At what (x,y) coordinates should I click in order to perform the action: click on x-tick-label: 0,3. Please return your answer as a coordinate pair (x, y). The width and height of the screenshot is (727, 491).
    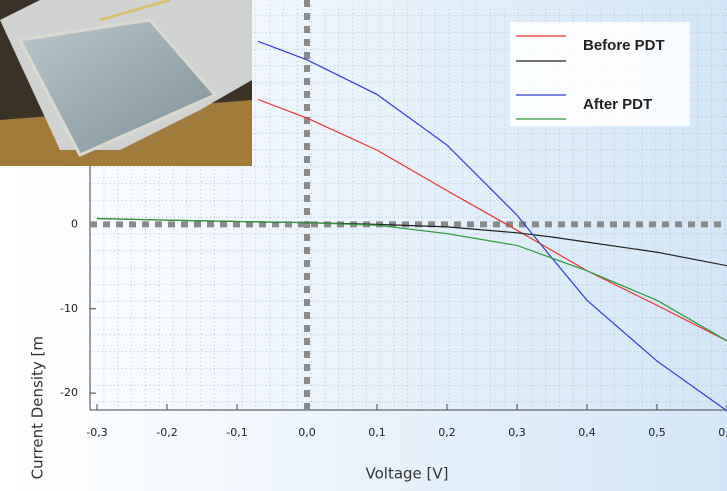
    Looking at the image, I should click on (517, 432).